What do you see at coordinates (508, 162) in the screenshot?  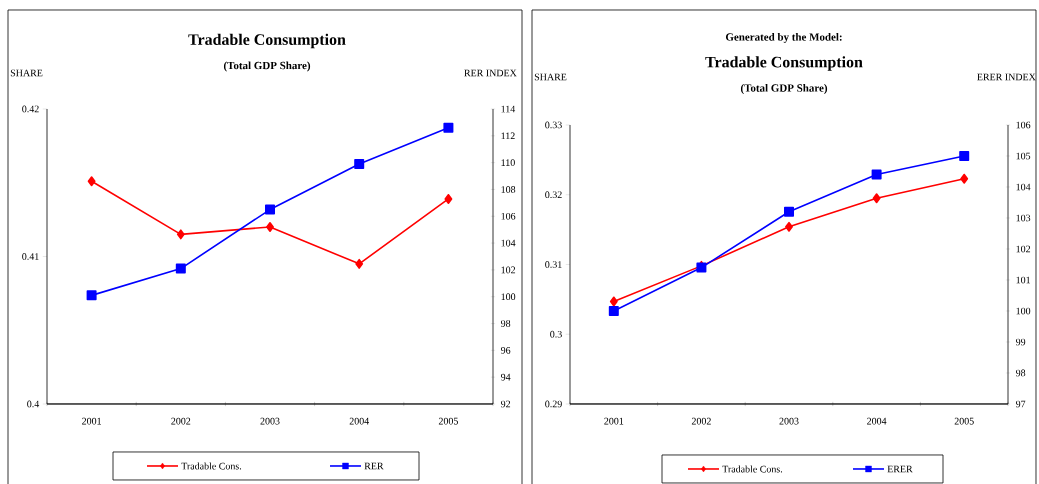 I see `y2-tick-label: 110` at bounding box center [508, 162].